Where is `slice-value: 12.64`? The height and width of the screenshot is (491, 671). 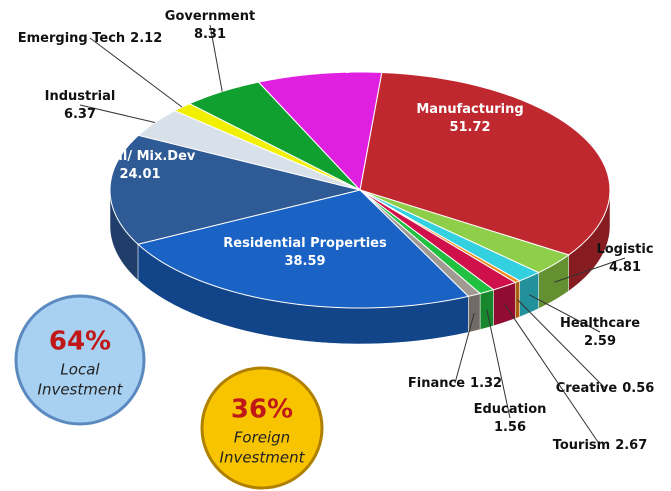 slice-value: 12.64 is located at coordinates (329, 69).